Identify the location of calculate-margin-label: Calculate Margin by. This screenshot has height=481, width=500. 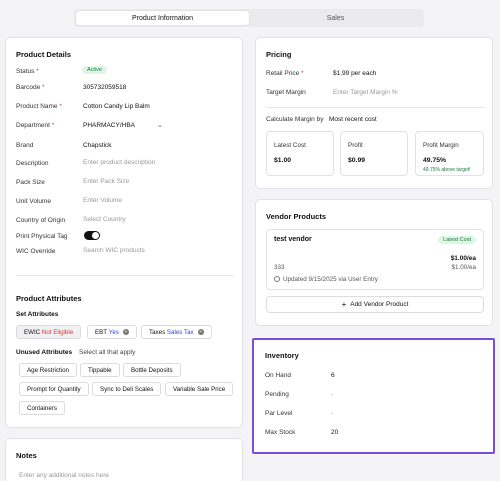
(295, 119).